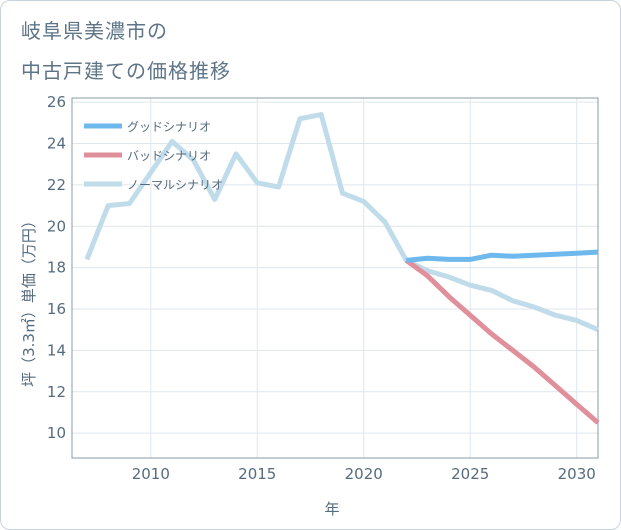 The width and height of the screenshot is (621, 530). What do you see at coordinates (175, 185) in the screenshot?
I see `legend-label-2: ノーマルシナリオ` at bounding box center [175, 185].